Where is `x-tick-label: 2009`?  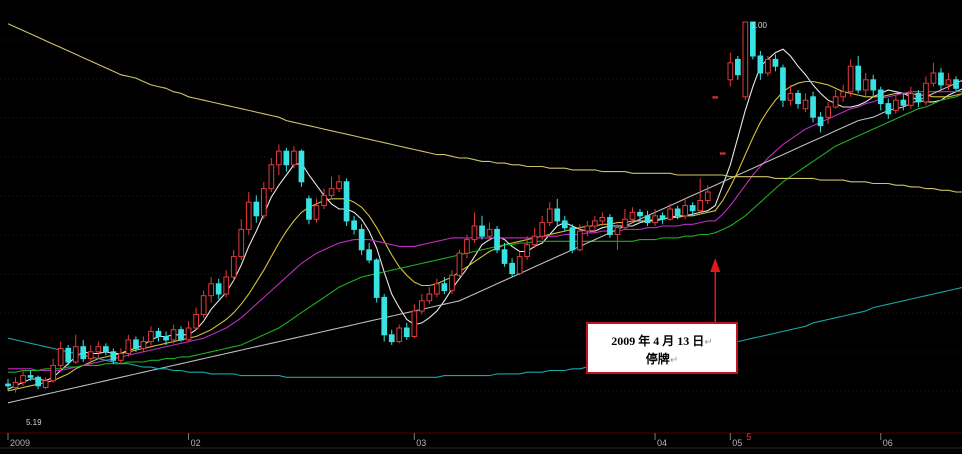
x-tick-label: 2009 is located at coordinates (20, 443).